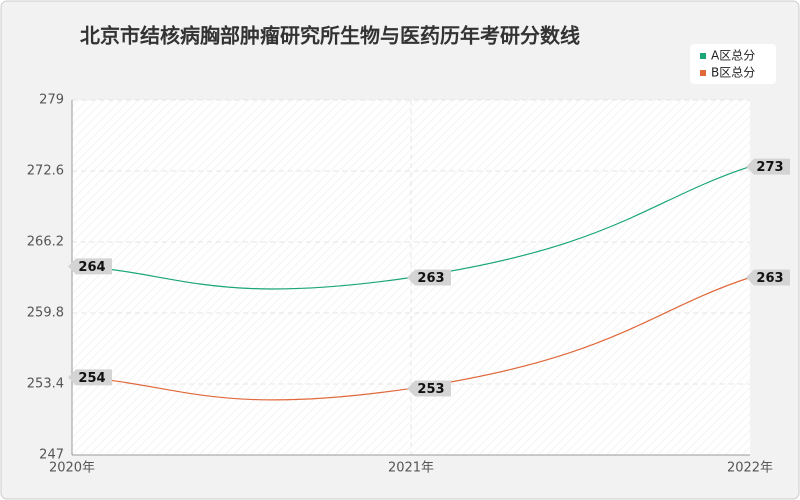 The height and width of the screenshot is (500, 800). I want to click on y-tick-label: 272.6, so click(45, 171).